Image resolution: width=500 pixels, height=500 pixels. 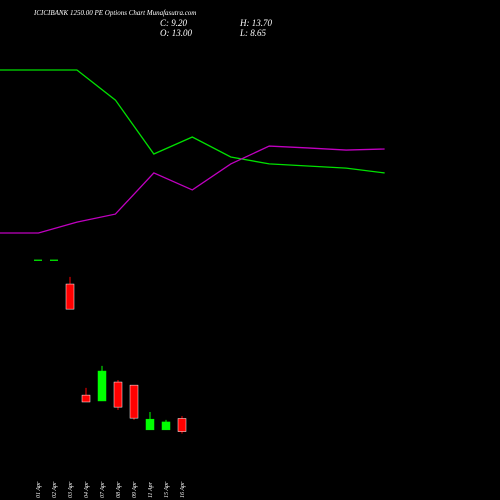 What do you see at coordinates (39, 489) in the screenshot?
I see `x-tick-label: 01 Apr` at bounding box center [39, 489].